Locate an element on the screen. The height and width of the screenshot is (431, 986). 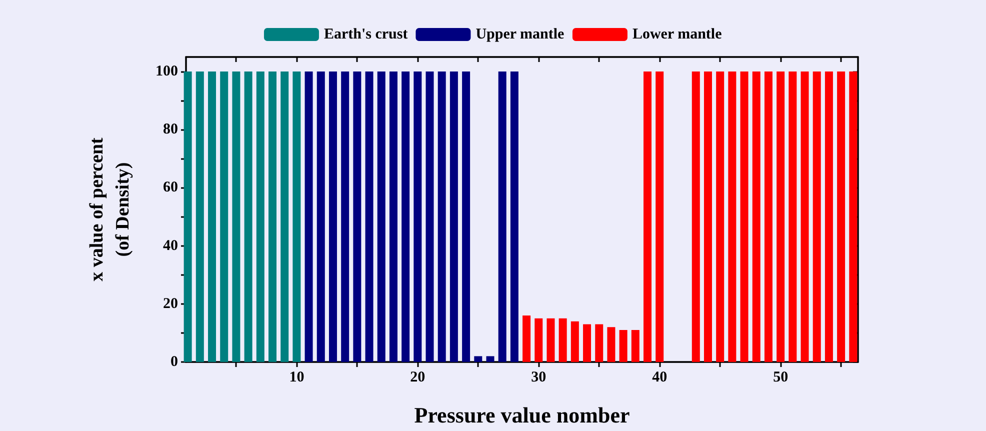
x-axis-title: Pressure value nomber is located at coordinates (522, 415).